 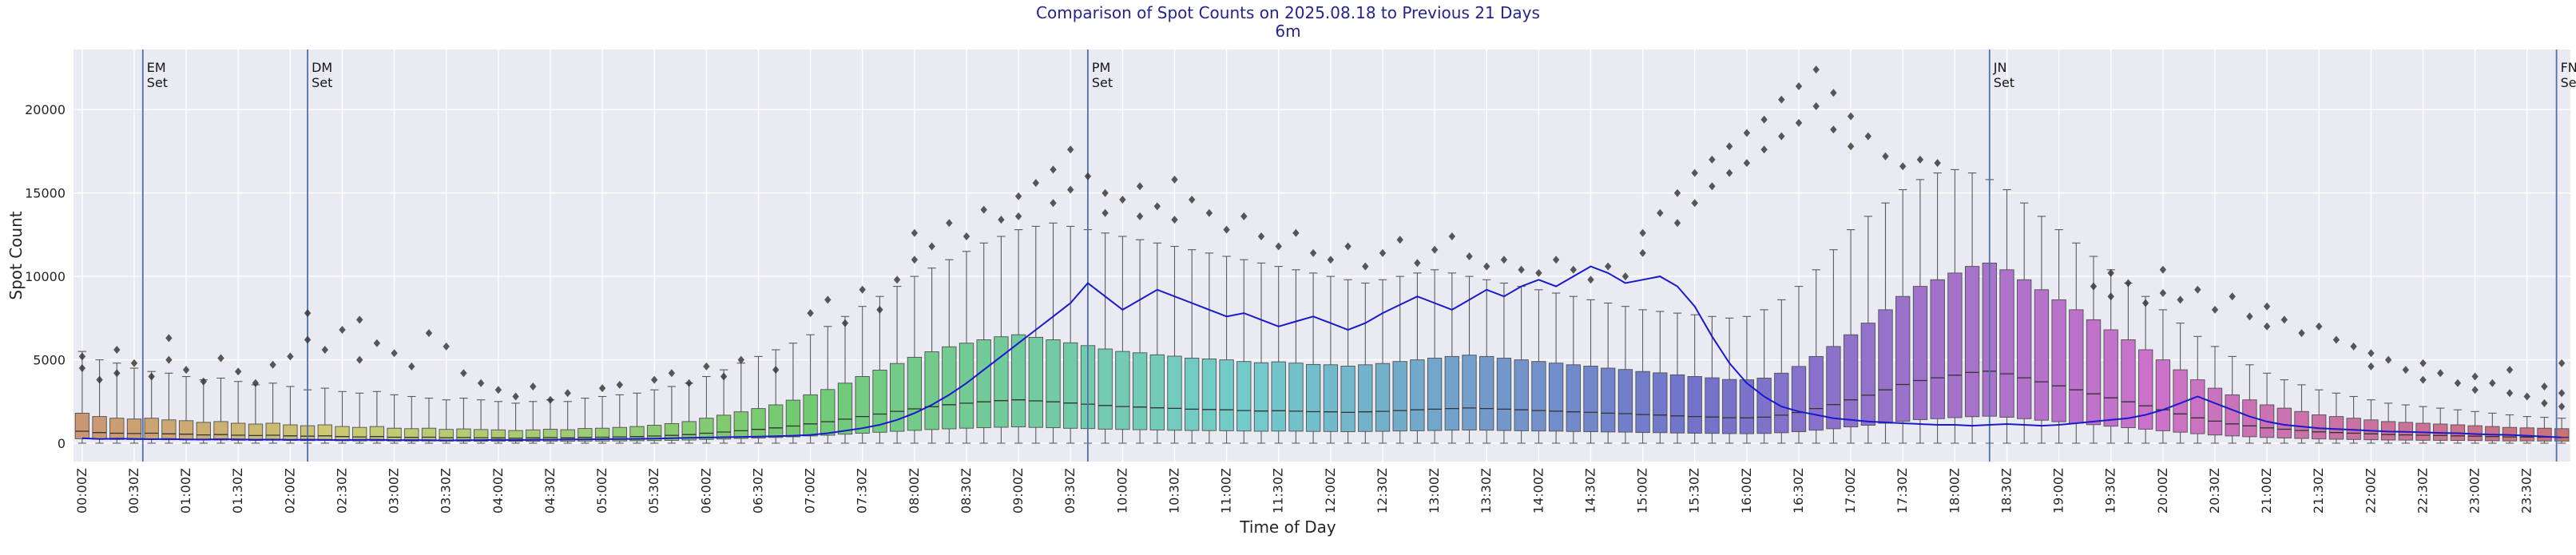 I want to click on y-tick-label: 5000, so click(x=49, y=360).